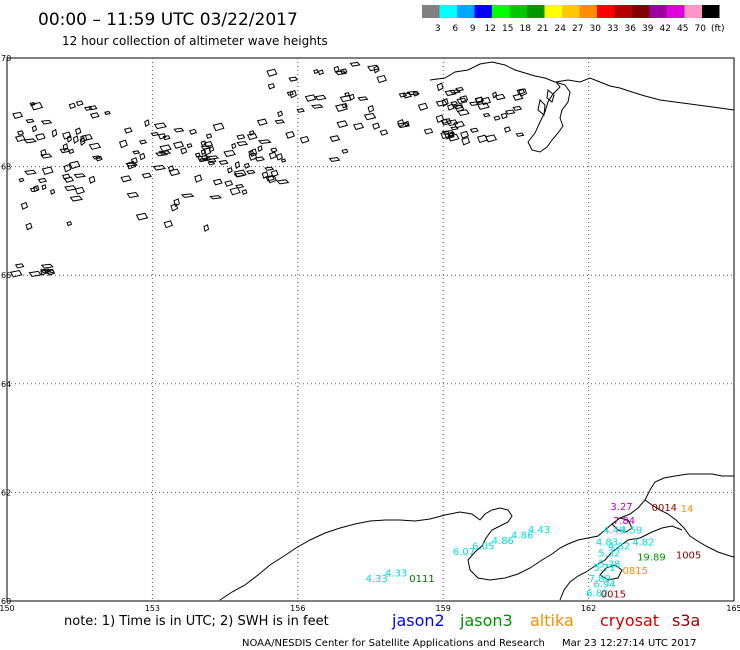  What do you see at coordinates (6, 167) in the screenshot?
I see `lat-label: 68` at bounding box center [6, 167].